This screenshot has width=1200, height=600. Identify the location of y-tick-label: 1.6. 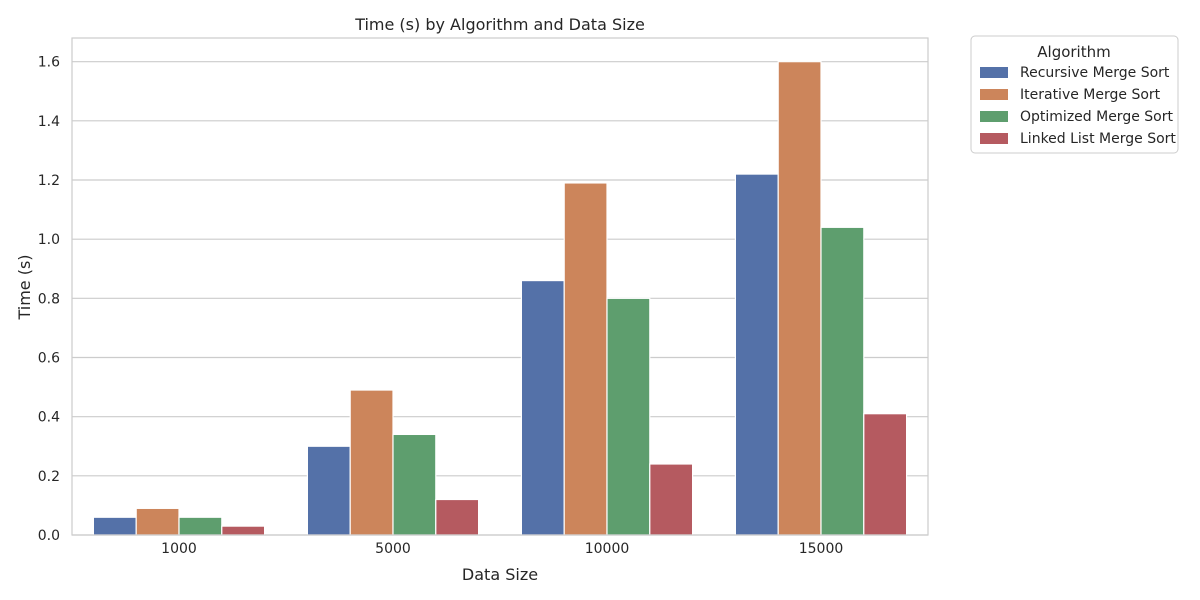
(49, 63).